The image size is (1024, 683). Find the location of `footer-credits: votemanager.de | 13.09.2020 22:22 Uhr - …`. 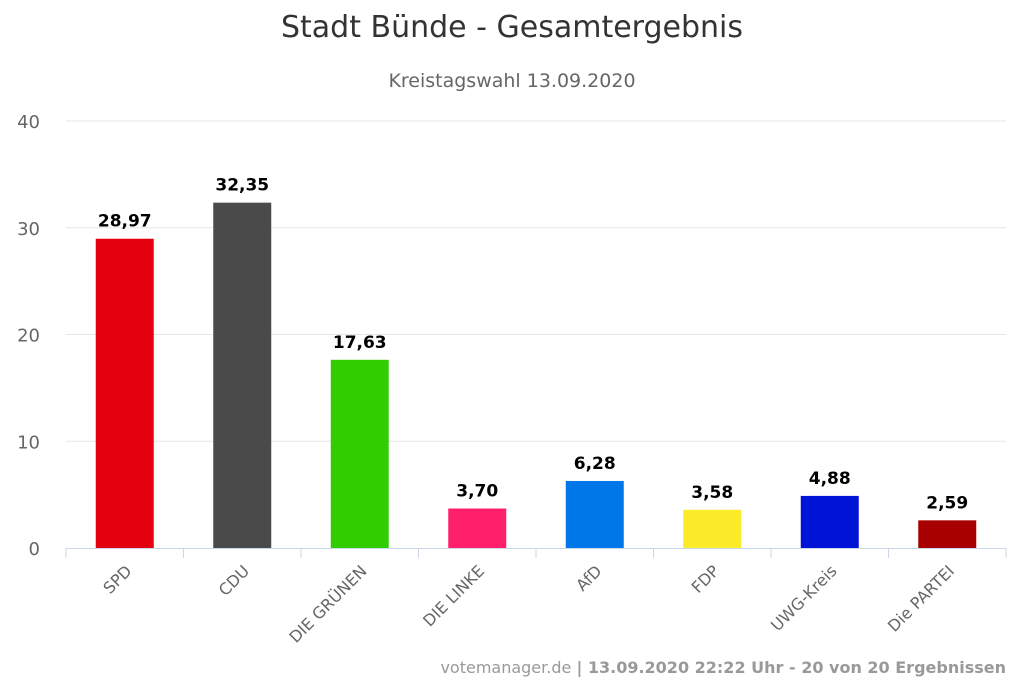

footer-credits: votemanager.de | 13.09.2020 22:22 Uhr - … is located at coordinates (723, 667).